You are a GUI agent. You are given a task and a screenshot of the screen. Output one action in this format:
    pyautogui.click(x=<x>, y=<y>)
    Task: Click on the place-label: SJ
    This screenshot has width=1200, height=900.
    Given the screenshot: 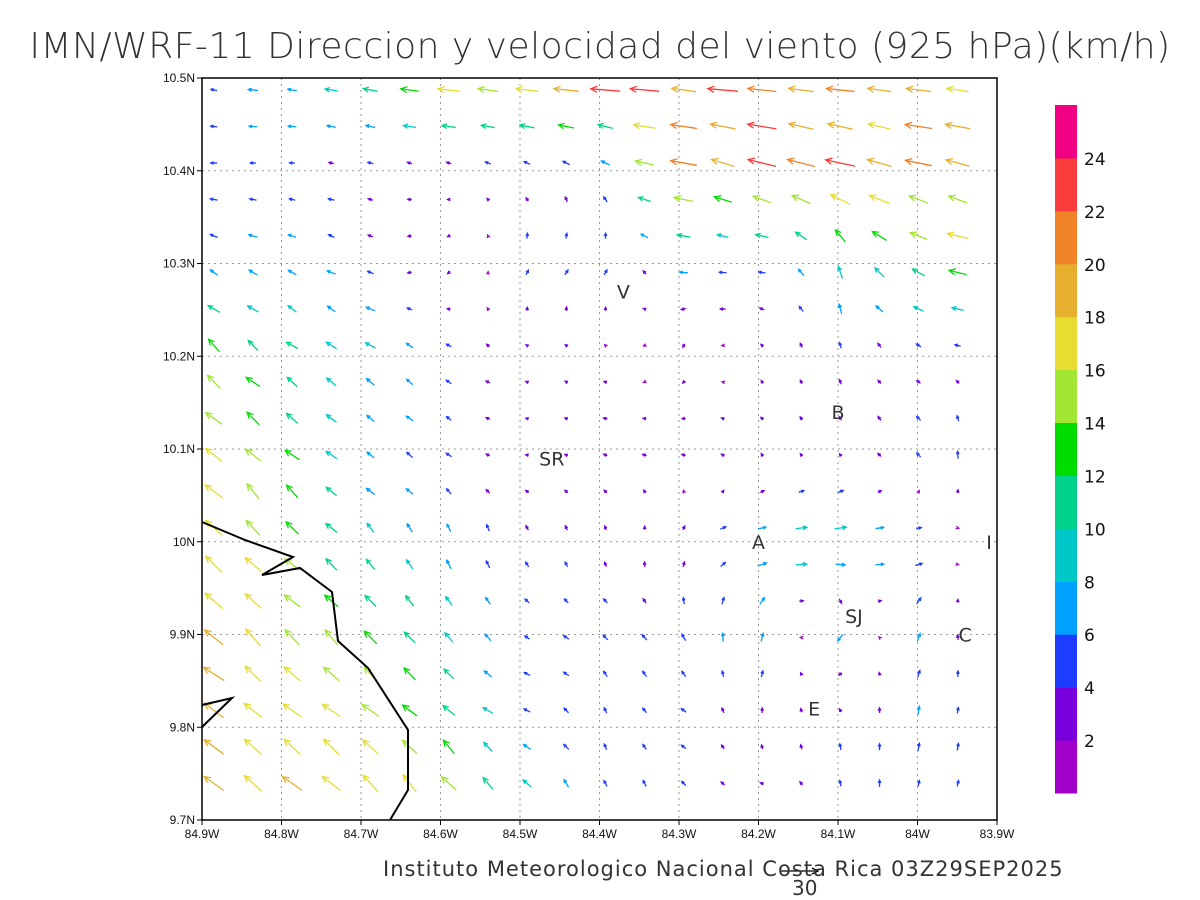 What is the action you would take?
    pyautogui.click(x=854, y=617)
    